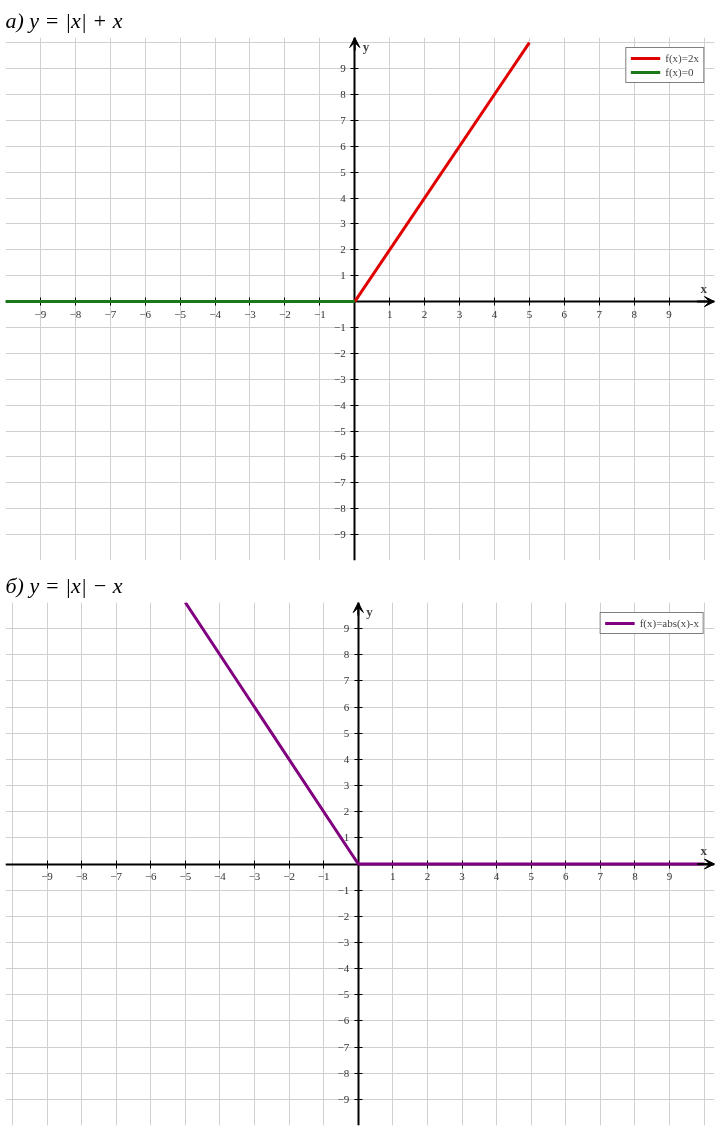  I want to click on chart-title: б) y = |x| − x, so click(64, 585).